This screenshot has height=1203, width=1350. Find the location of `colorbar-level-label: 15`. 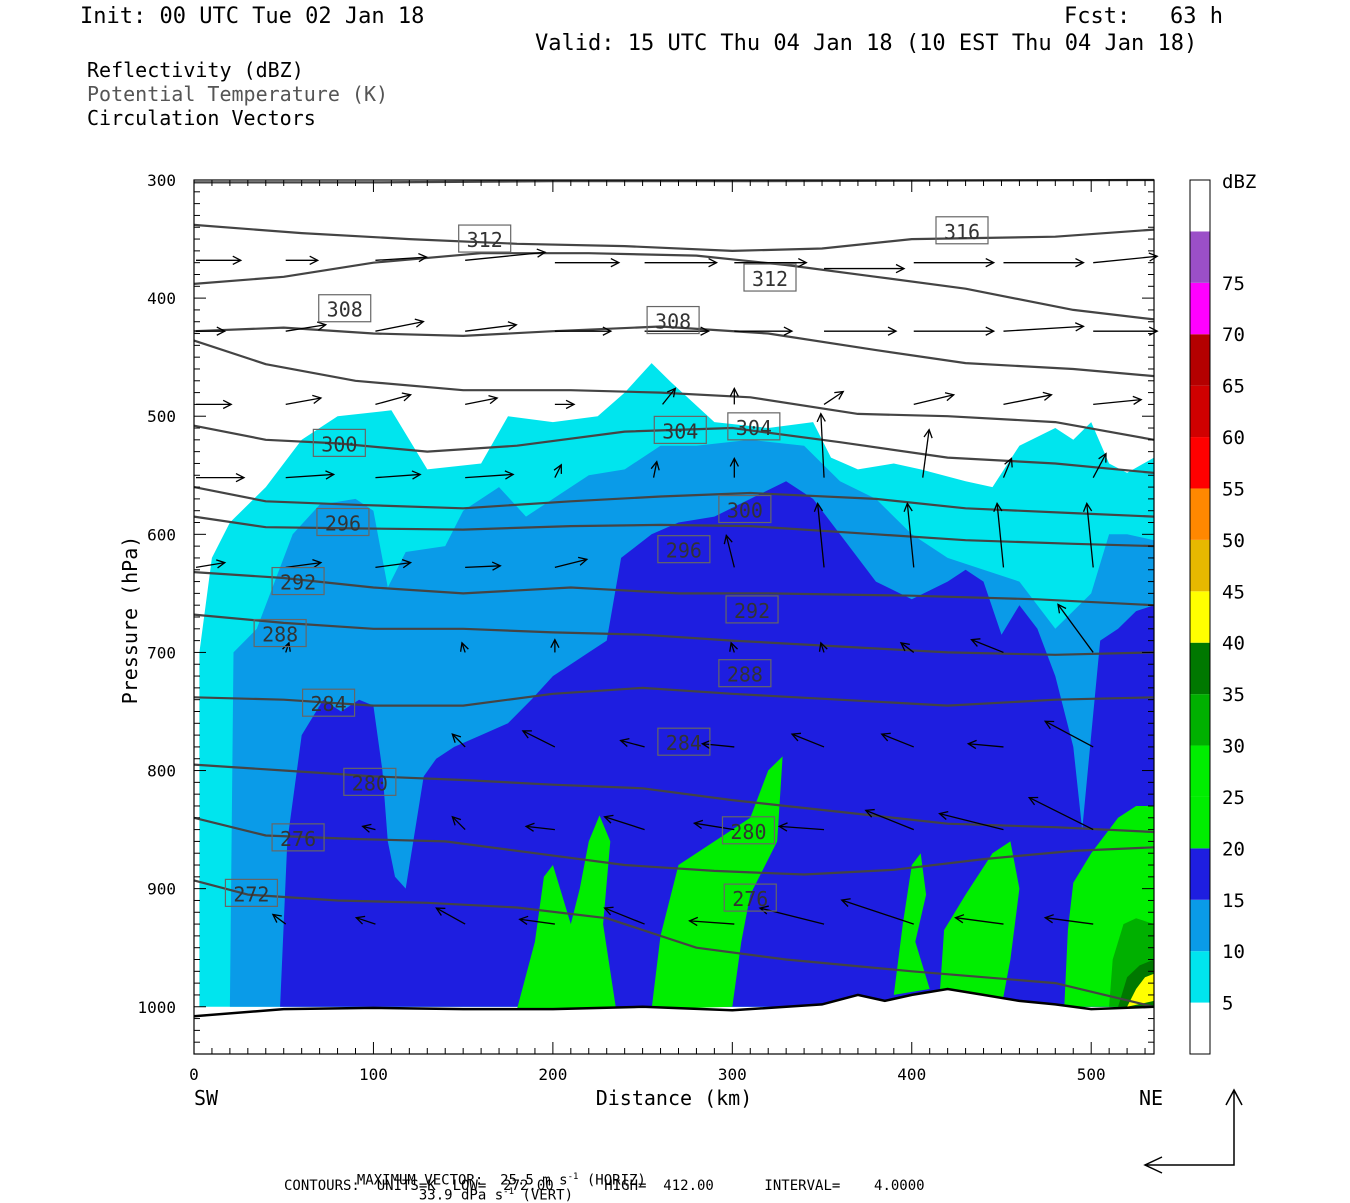

colorbar-level-label: 15 is located at coordinates (1233, 901).